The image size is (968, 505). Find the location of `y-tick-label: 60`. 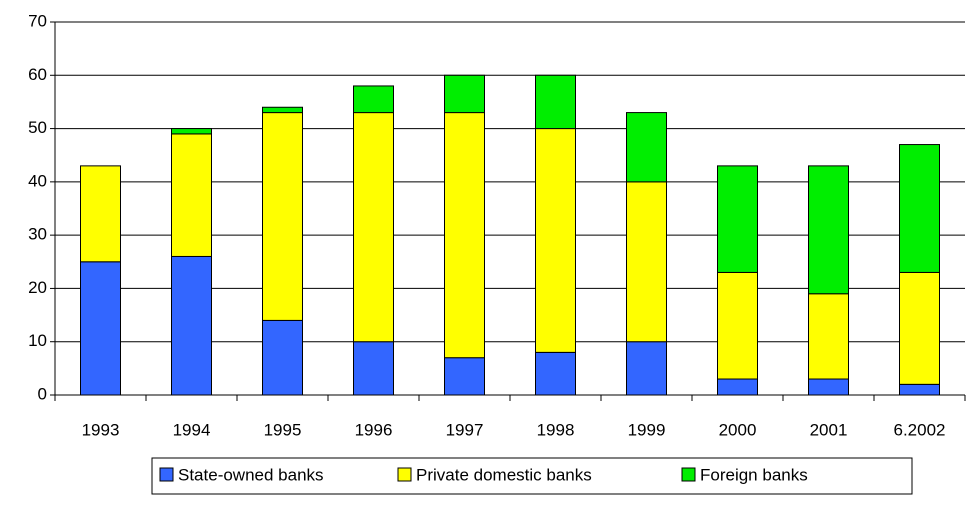

y-tick-label: 60 is located at coordinates (37, 74).